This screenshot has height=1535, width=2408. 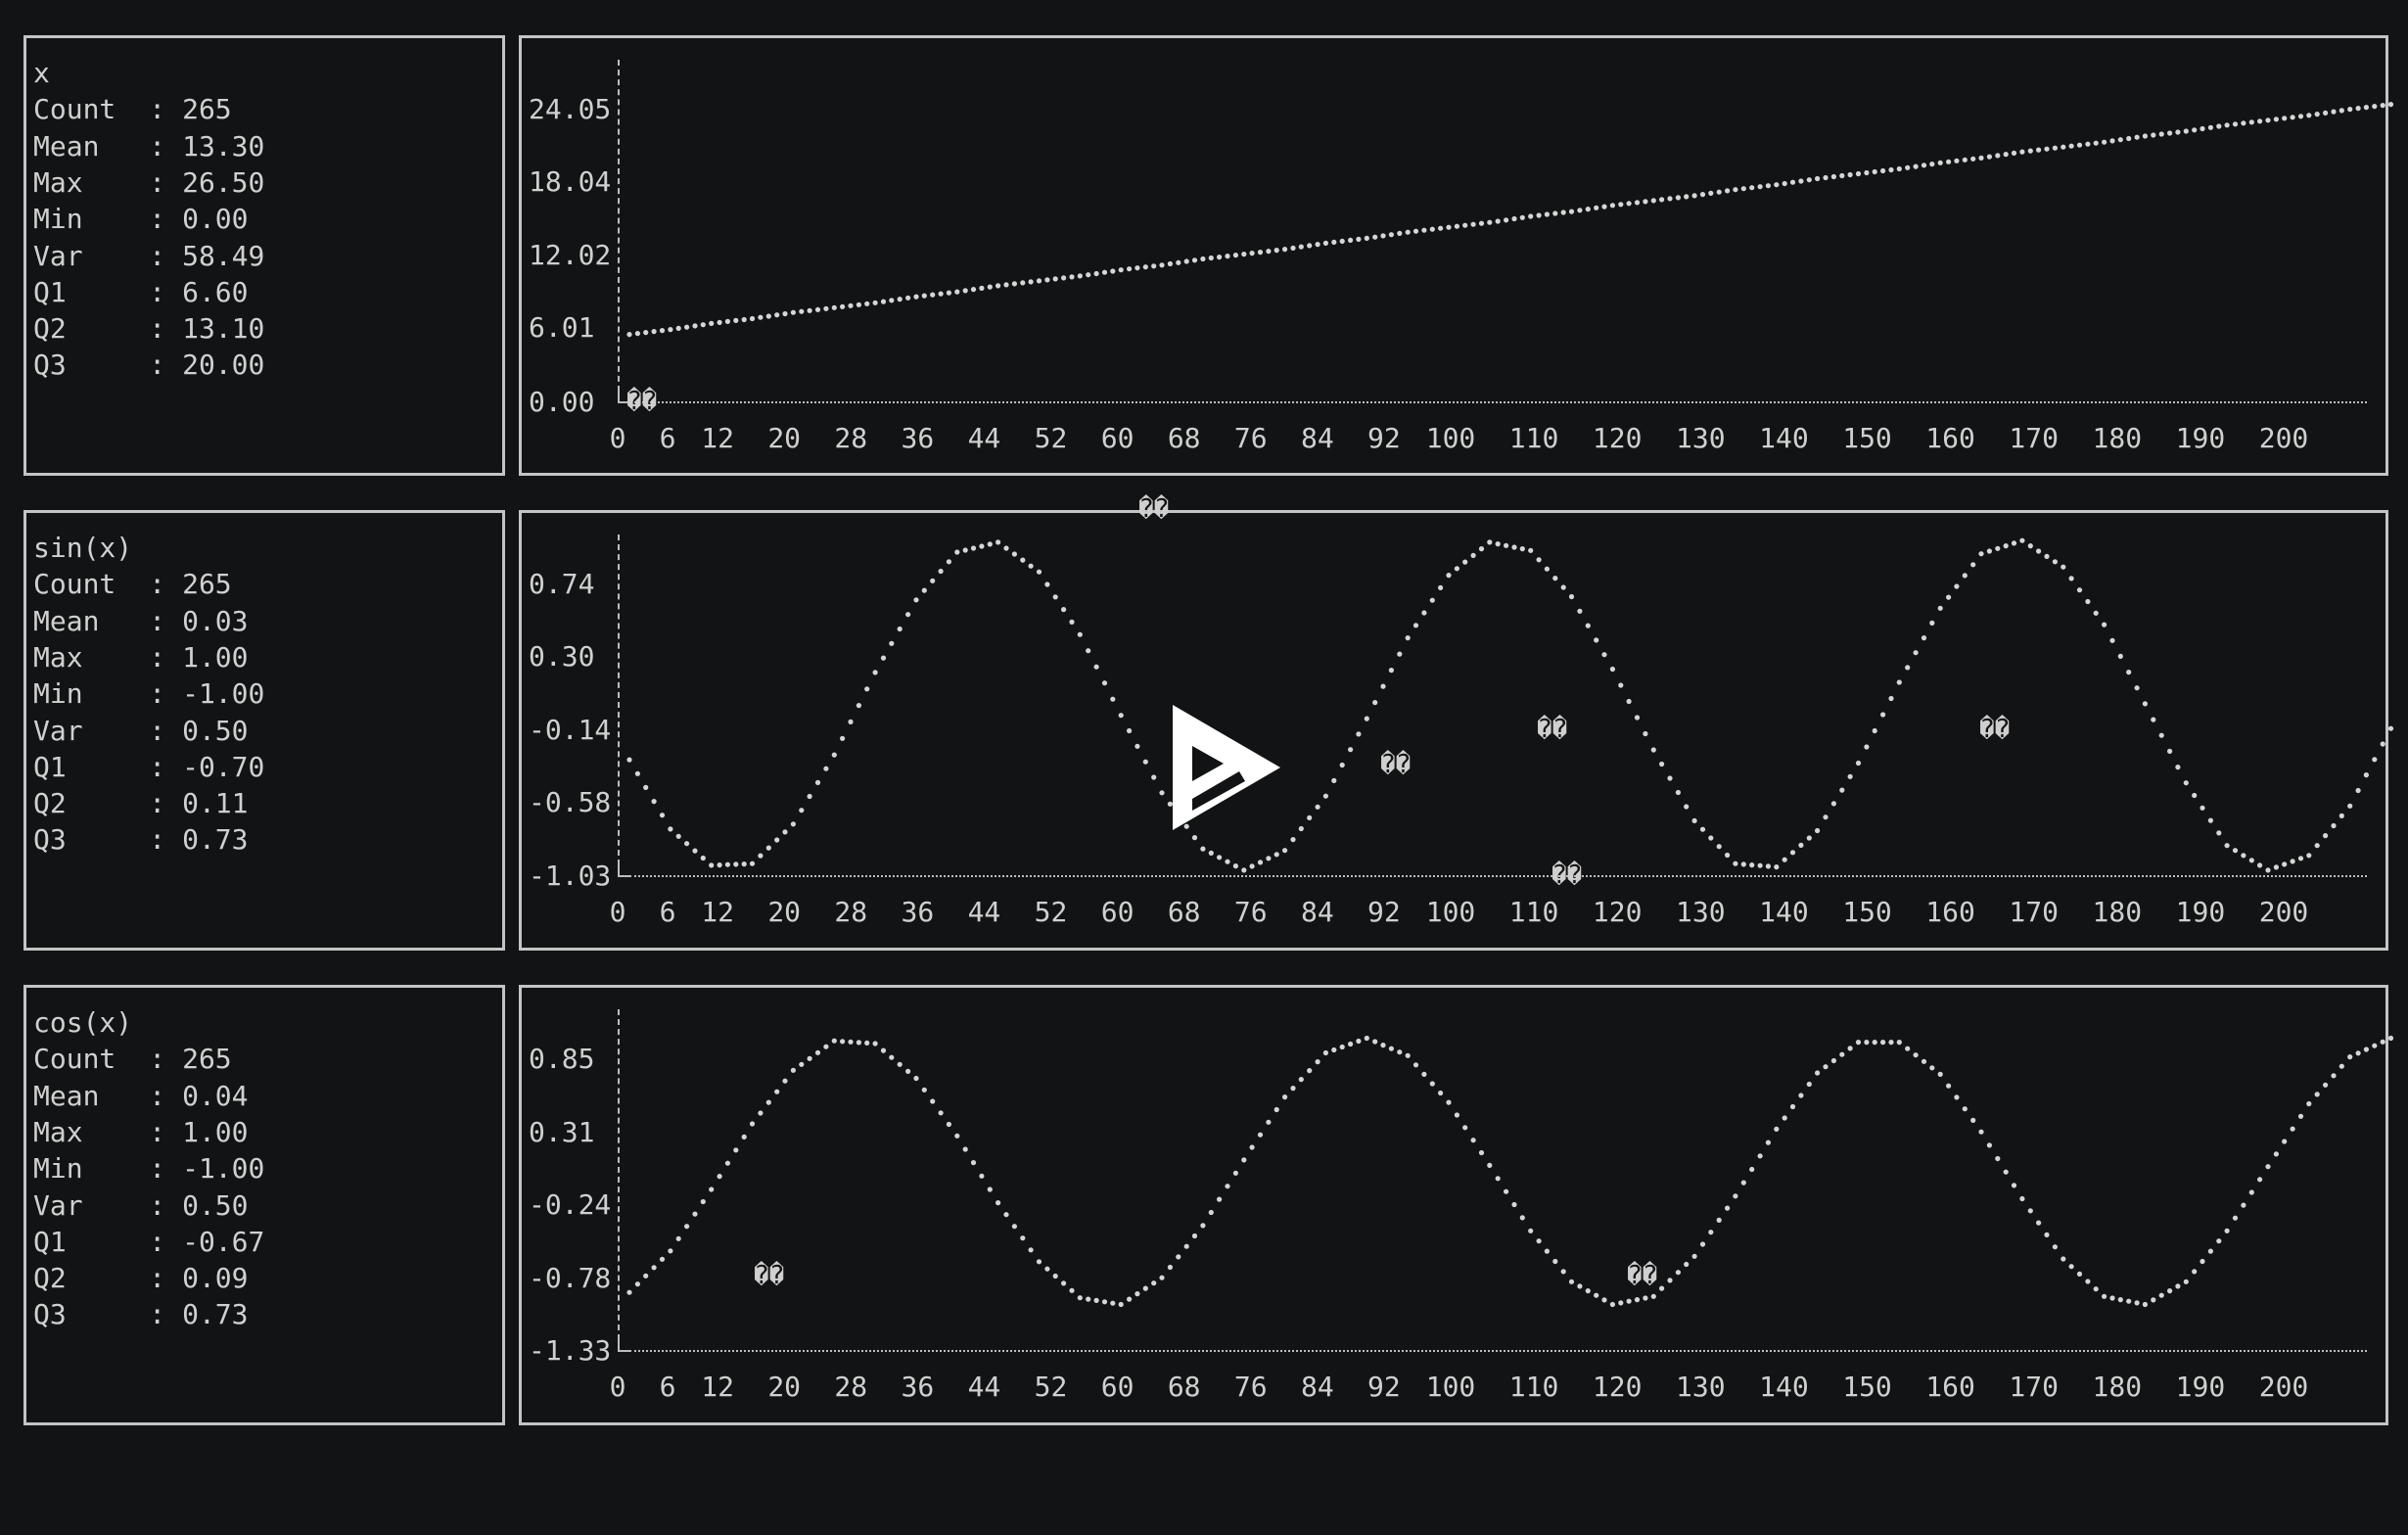 What do you see at coordinates (717, 1387) in the screenshot?
I see `x-tick-label: 12` at bounding box center [717, 1387].